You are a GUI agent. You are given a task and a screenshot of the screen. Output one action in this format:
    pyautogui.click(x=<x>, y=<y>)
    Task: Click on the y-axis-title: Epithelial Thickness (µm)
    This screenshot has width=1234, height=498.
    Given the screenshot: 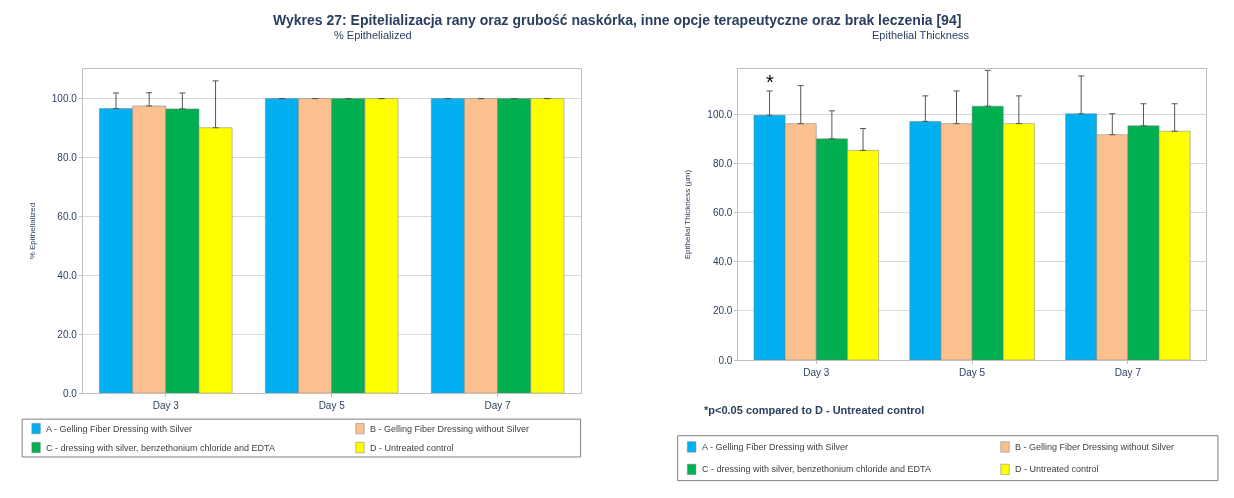 What is the action you would take?
    pyautogui.click(x=688, y=214)
    